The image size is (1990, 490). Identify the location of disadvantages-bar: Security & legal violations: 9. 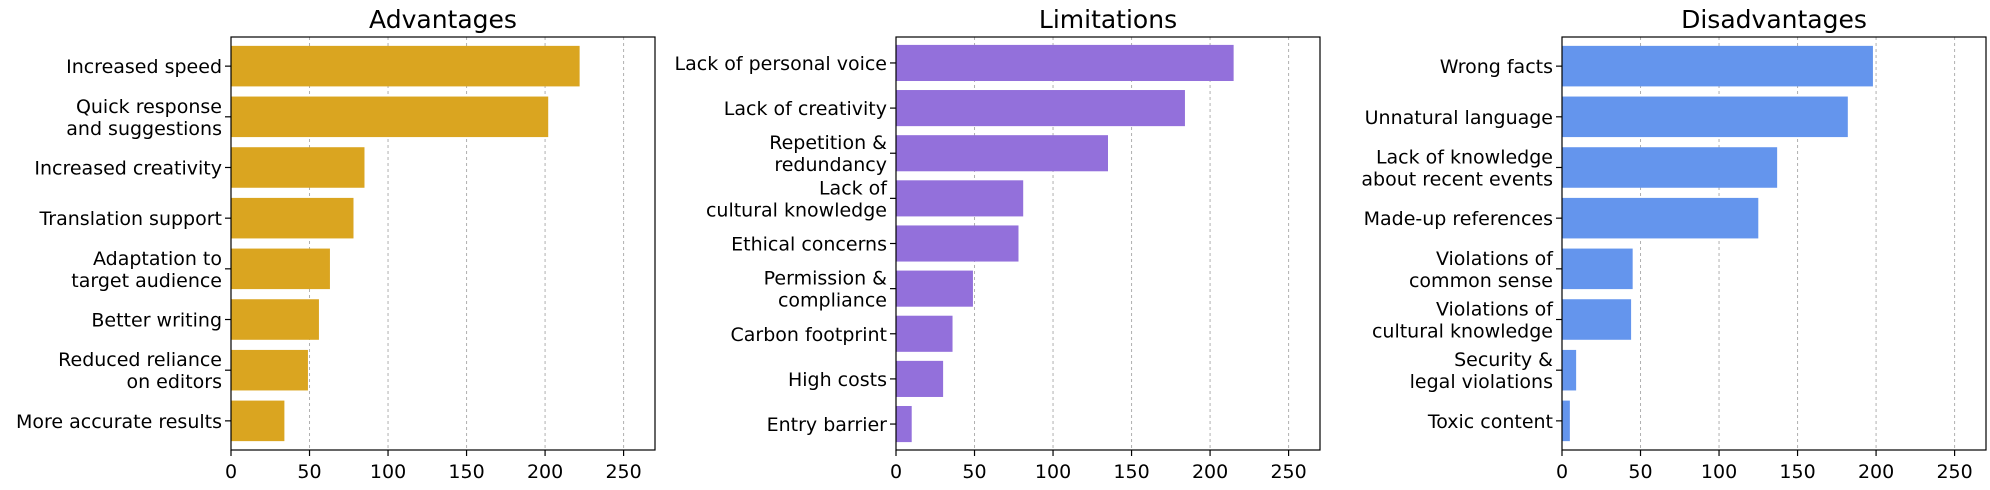
(1569, 370).